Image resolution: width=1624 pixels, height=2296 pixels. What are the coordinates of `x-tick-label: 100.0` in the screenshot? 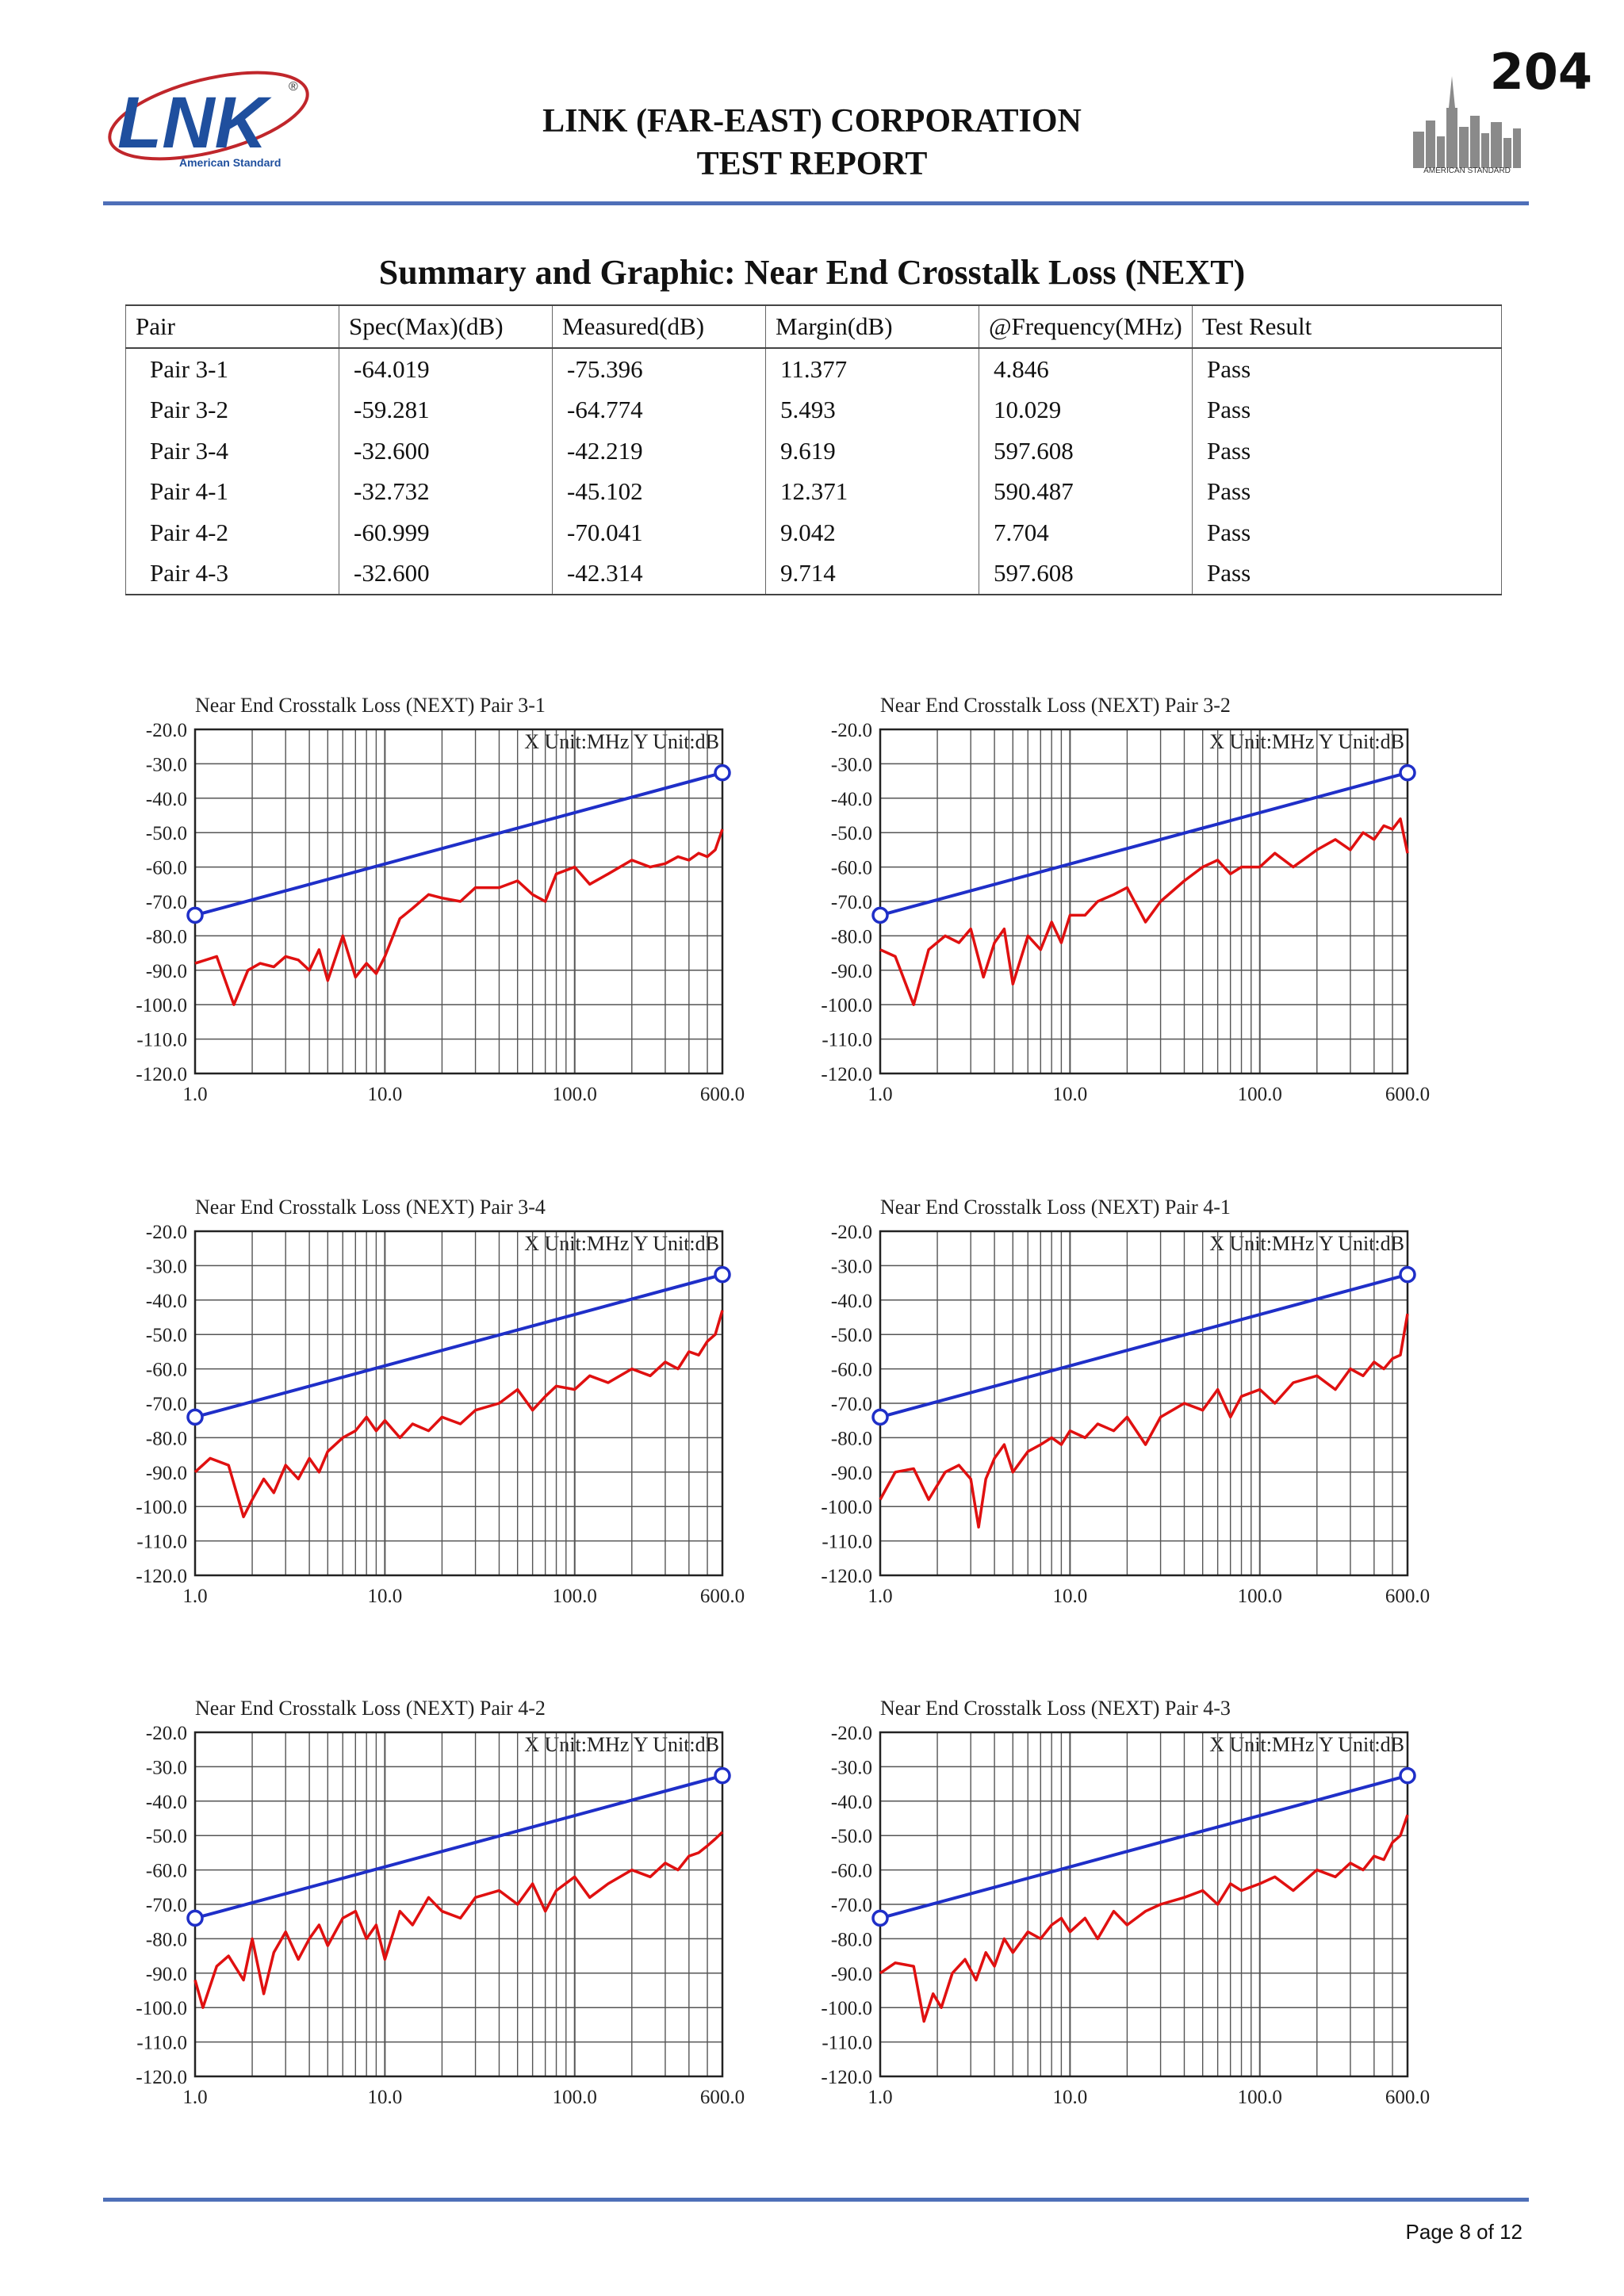 It's located at (1260, 2097).